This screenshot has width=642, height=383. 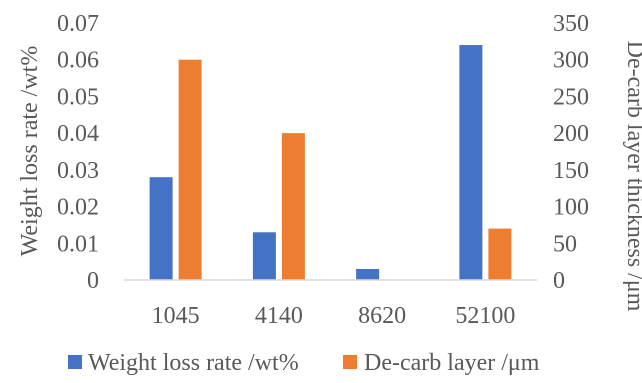 What do you see at coordinates (78, 208) in the screenshot?
I see `y-tick-label: 0.02` at bounding box center [78, 208].